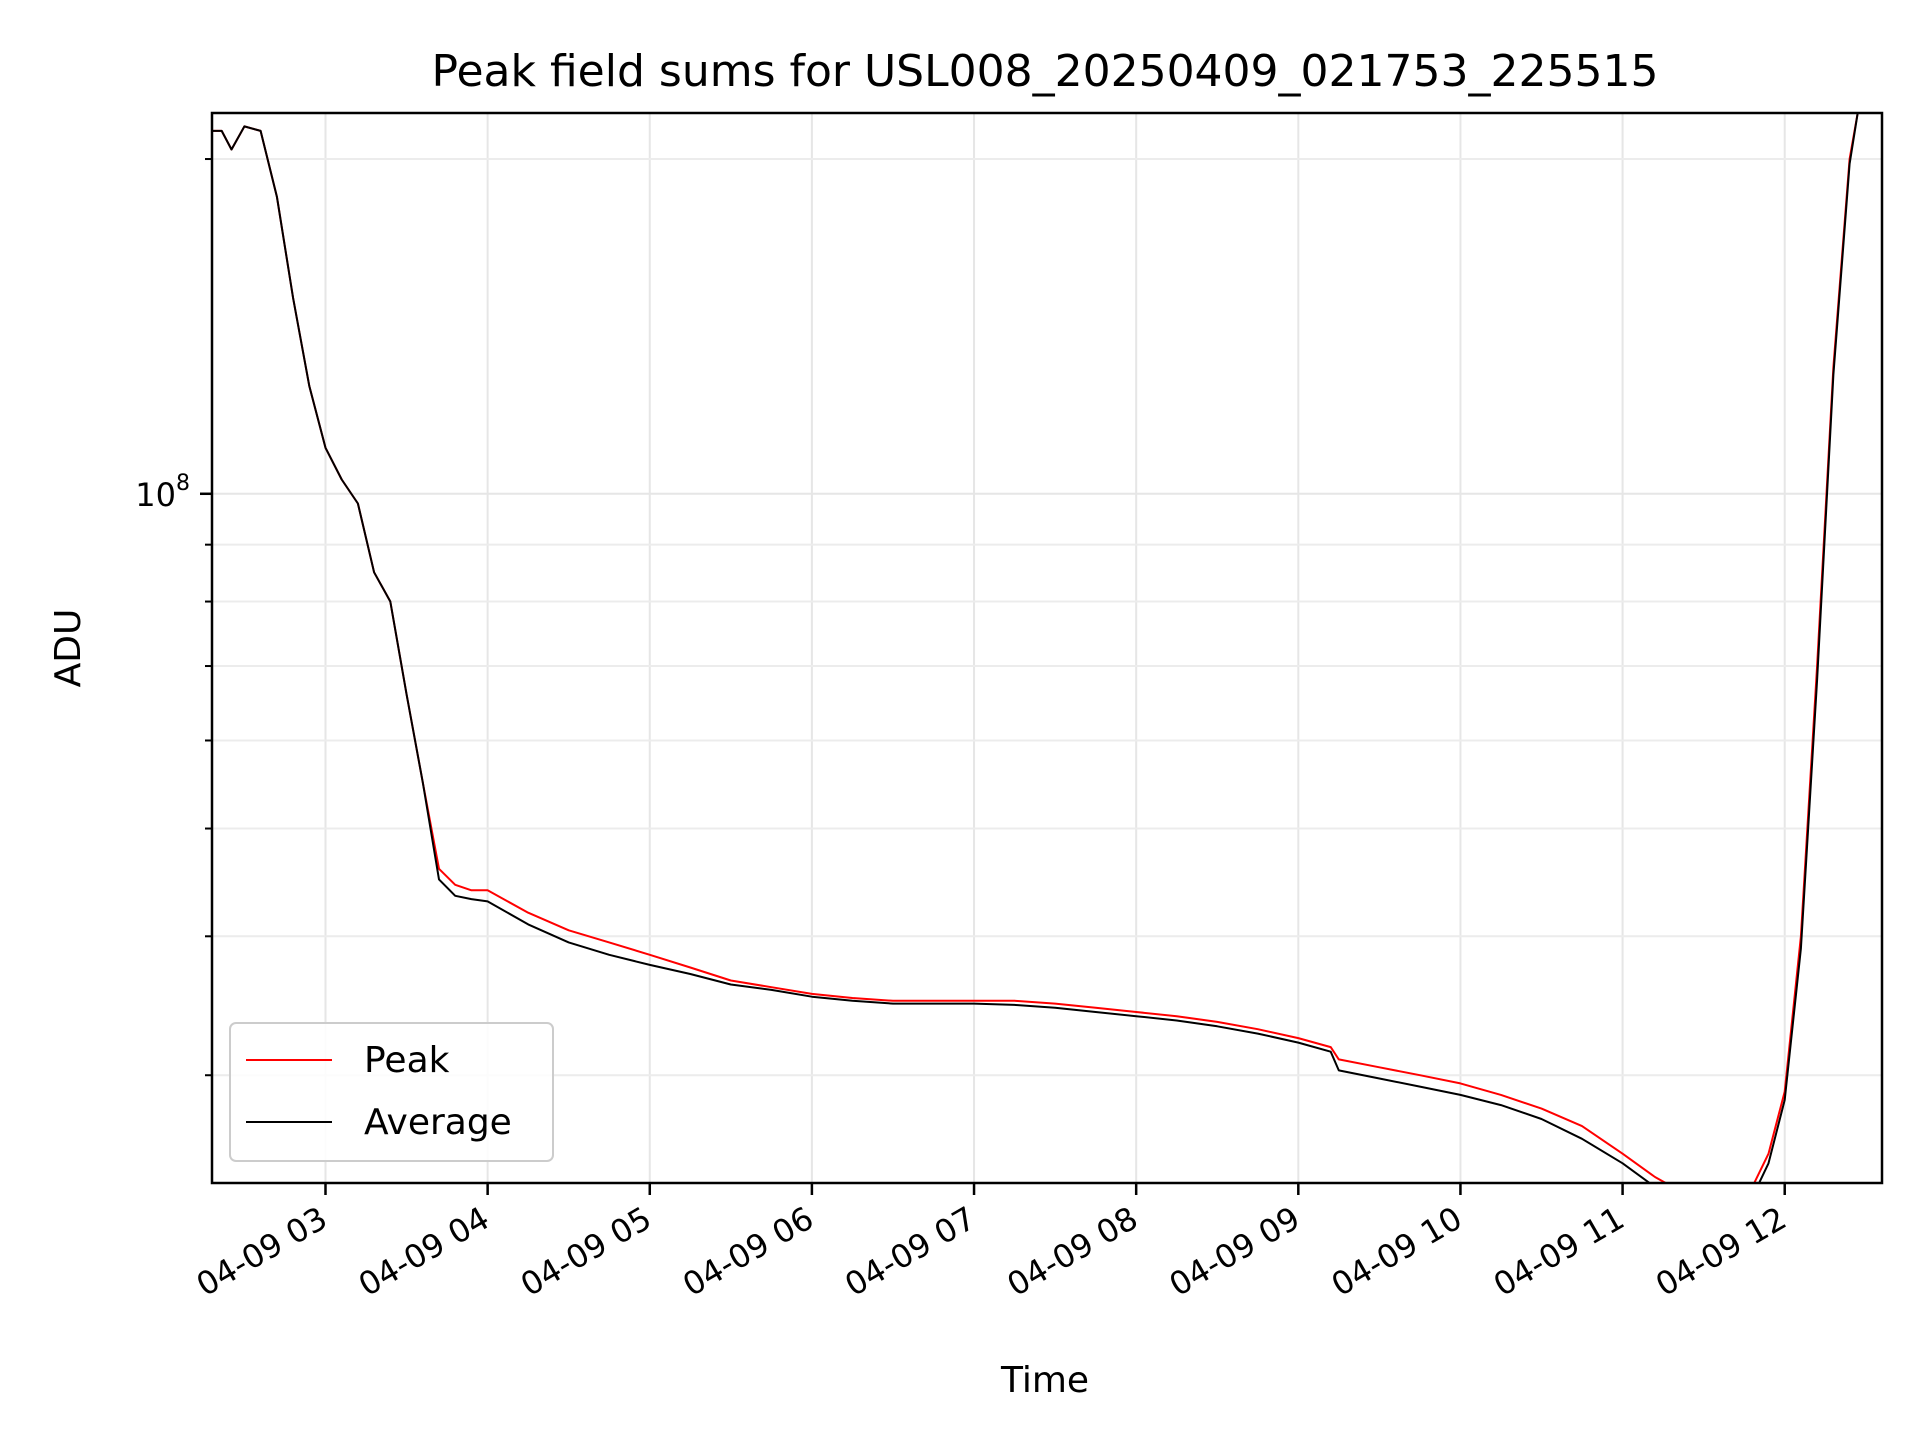 This screenshot has height=1440, width=1920. I want to click on legend-label-average: Average, so click(438, 1122).